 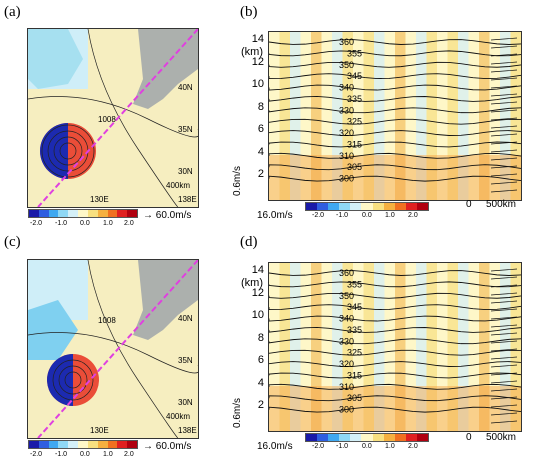 I want to click on xs-ytick: 2, so click(x=260, y=174).